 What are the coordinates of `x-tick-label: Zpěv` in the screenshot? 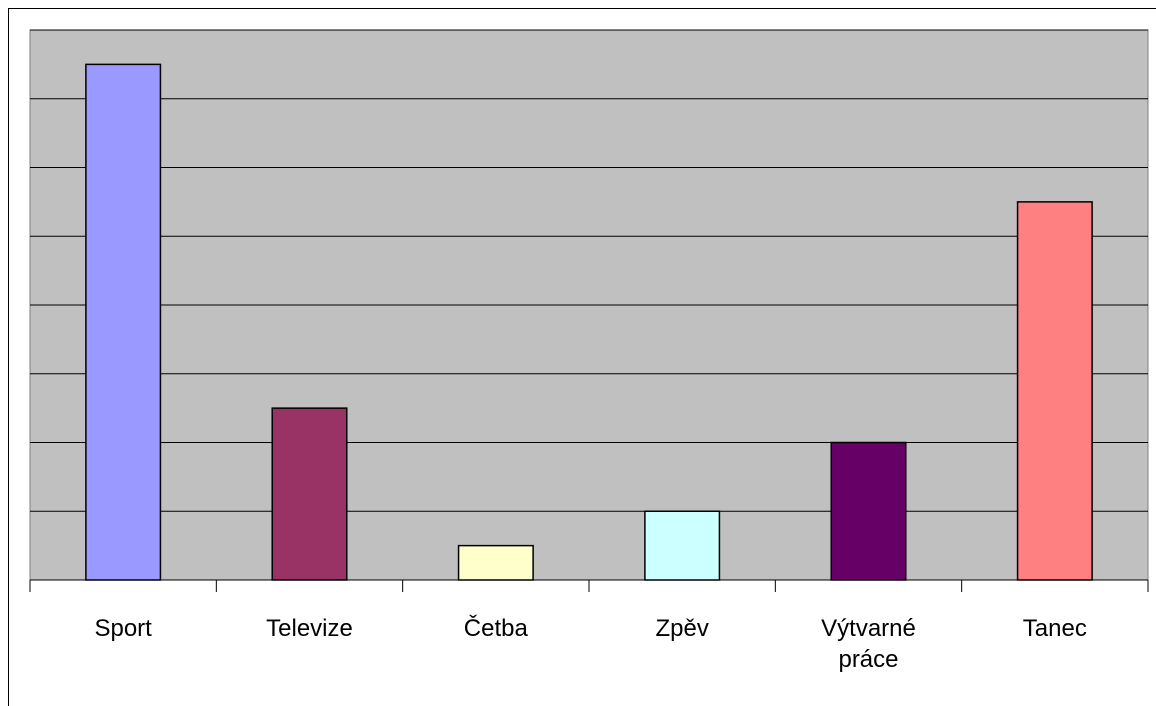 It's located at (682, 628).